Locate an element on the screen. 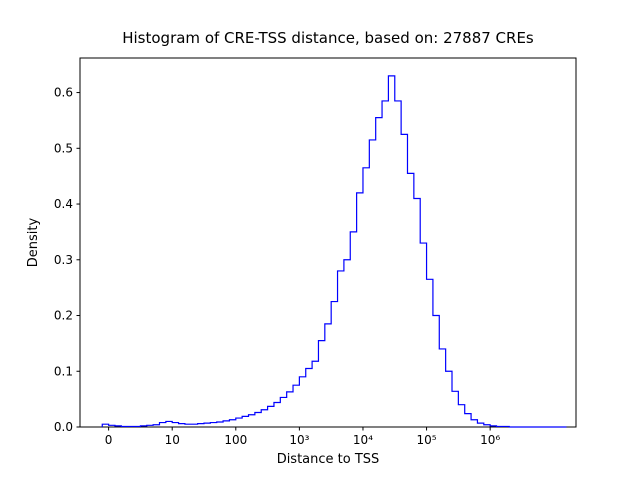 This screenshot has height=480, width=640. x-tick-label: 10⁵ is located at coordinates (427, 440).